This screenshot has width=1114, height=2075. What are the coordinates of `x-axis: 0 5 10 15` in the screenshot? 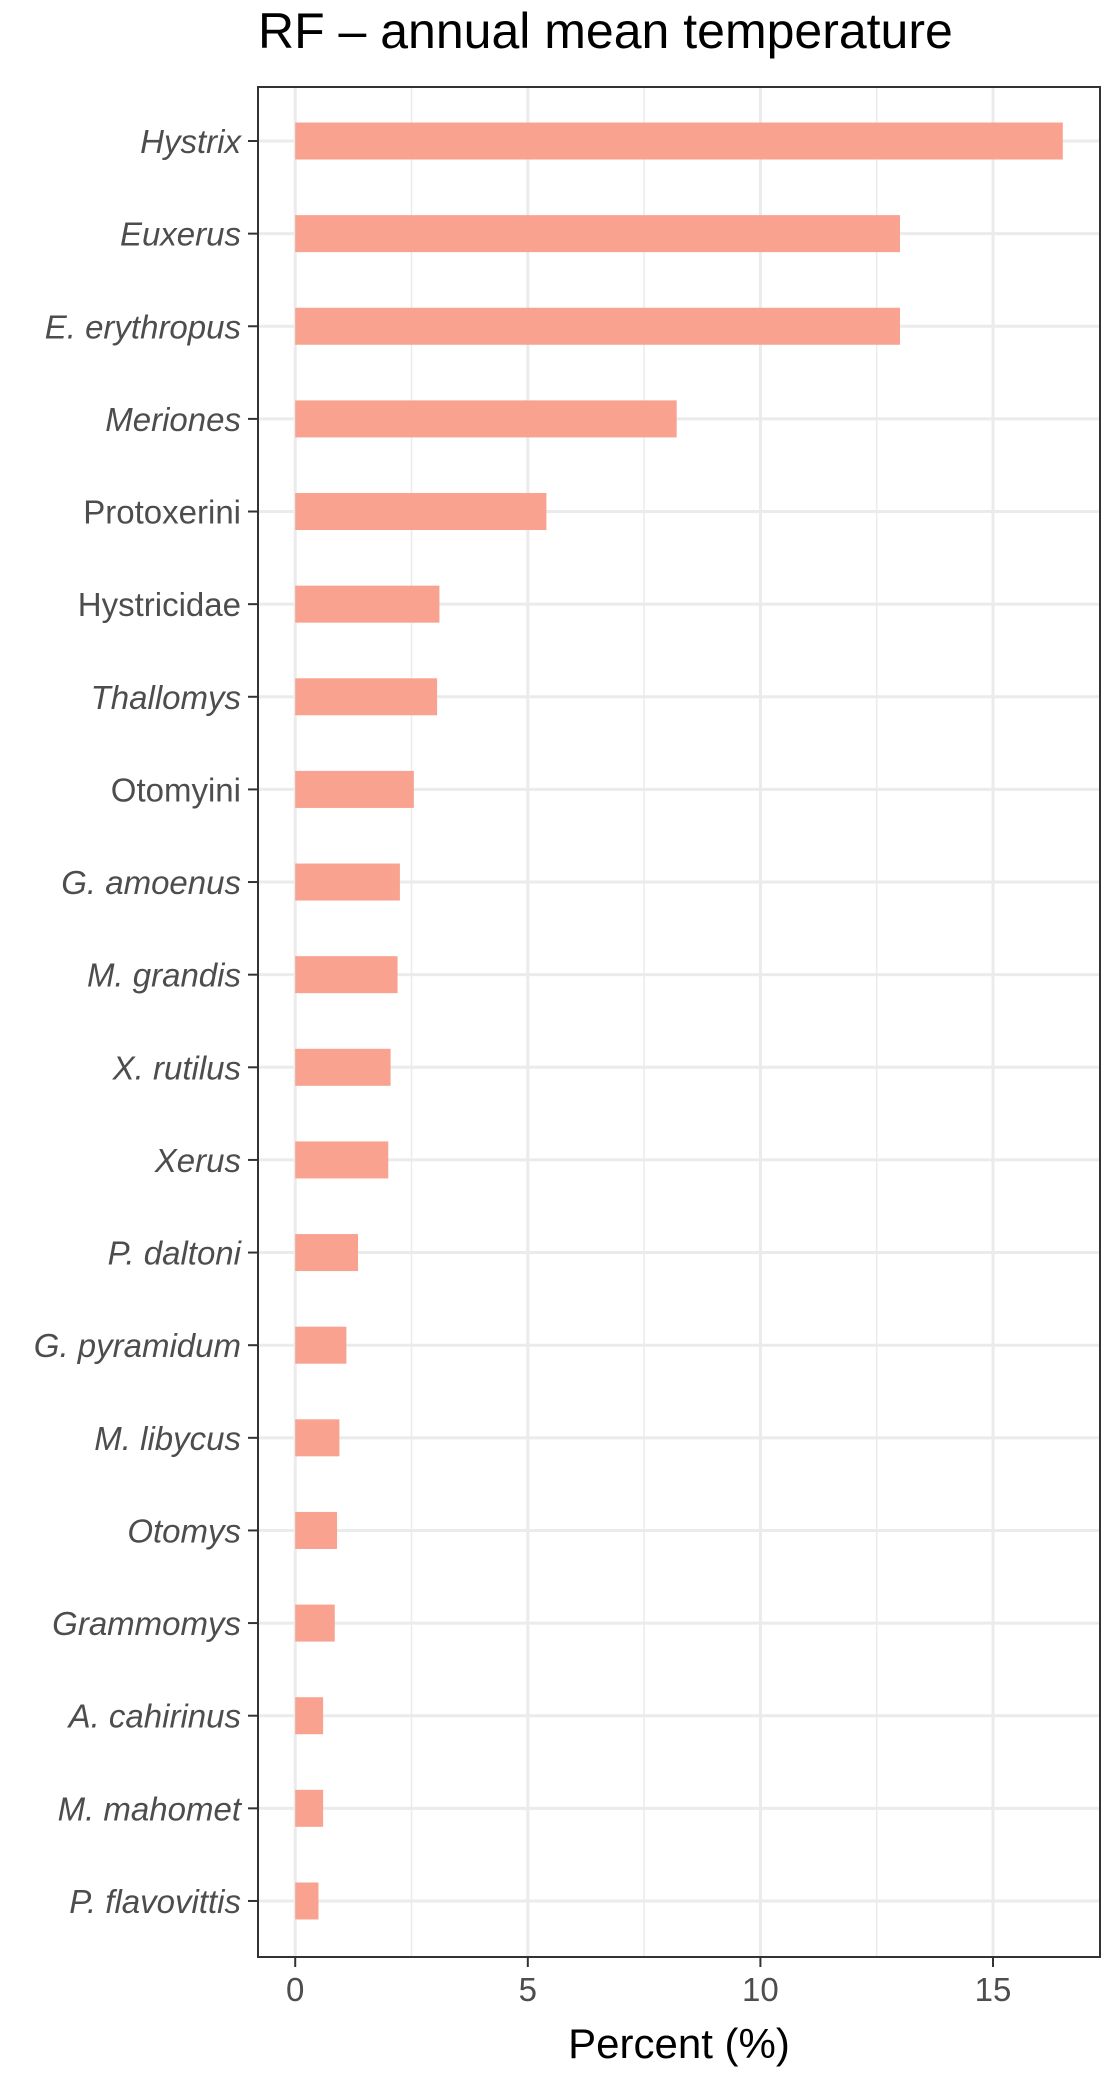 It's located at (648, 1982).